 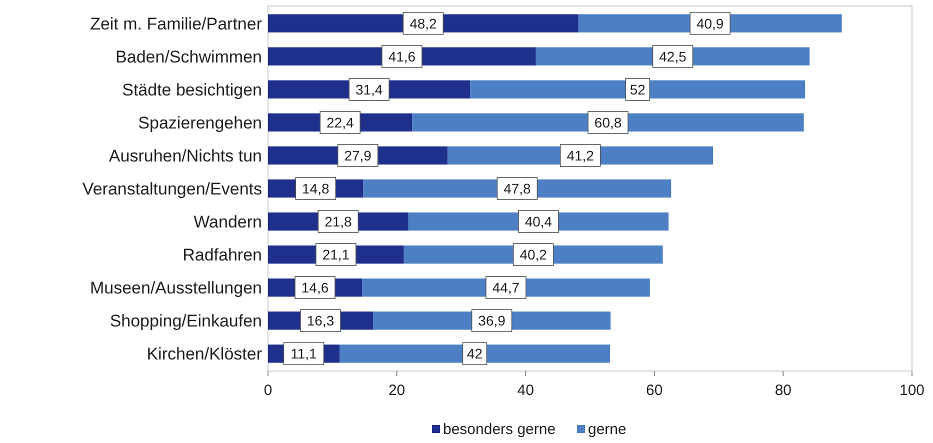 What do you see at coordinates (186, 321) in the screenshot?
I see `y-tick-label: Shopping/Einkaufen` at bounding box center [186, 321].